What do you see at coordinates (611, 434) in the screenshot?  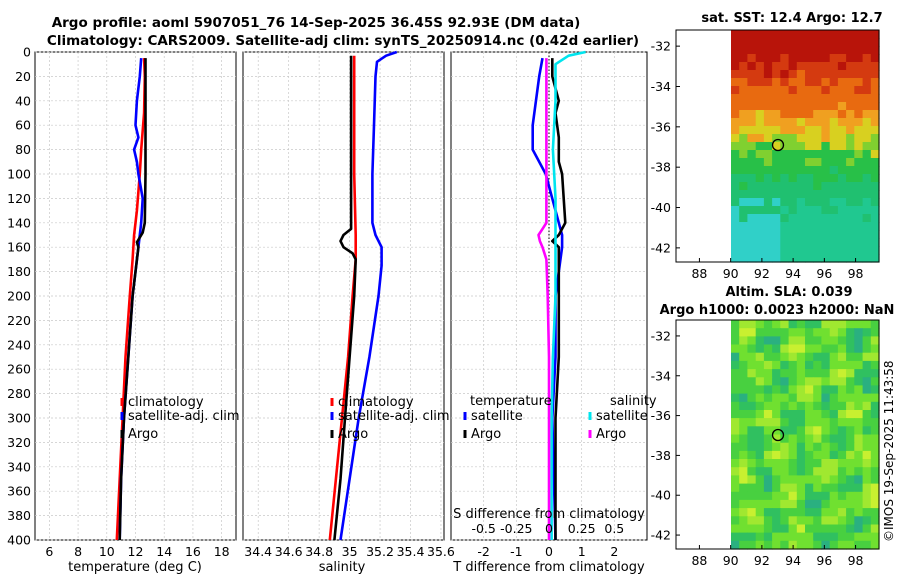 I see `difference-legend-sal-argo: Argo` at bounding box center [611, 434].